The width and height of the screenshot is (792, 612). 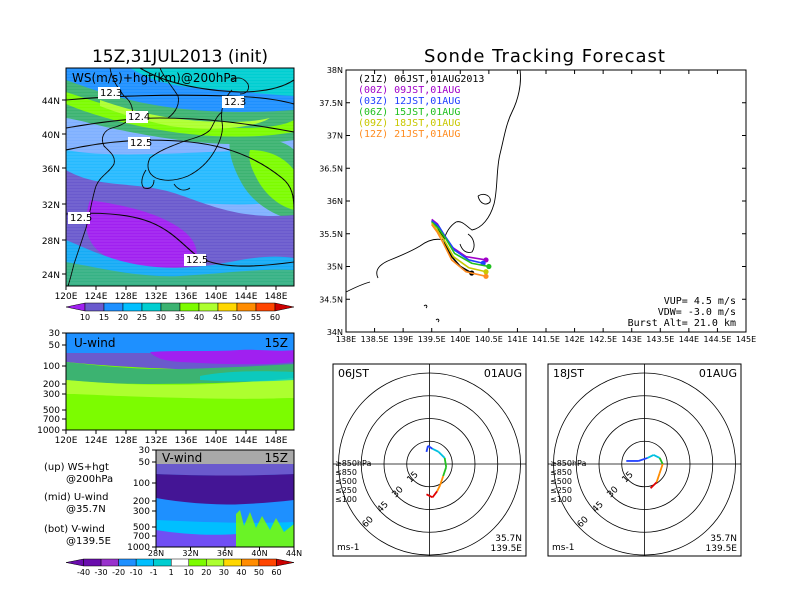 I want to click on track-lat-tick: 38N, so click(x=335, y=70).